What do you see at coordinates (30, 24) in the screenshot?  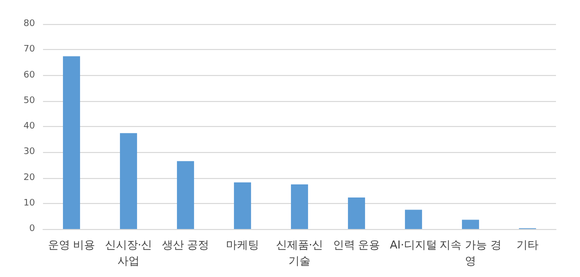 I see `y-tick-label: 80` at bounding box center [30, 24].